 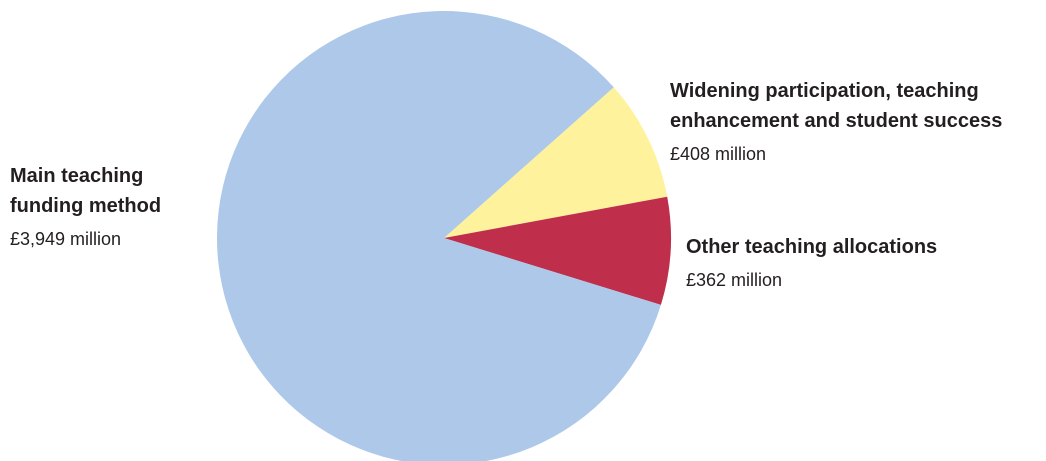 I want to click on slice-name-main-teaching: Main teaching funding method, so click(x=86, y=191).